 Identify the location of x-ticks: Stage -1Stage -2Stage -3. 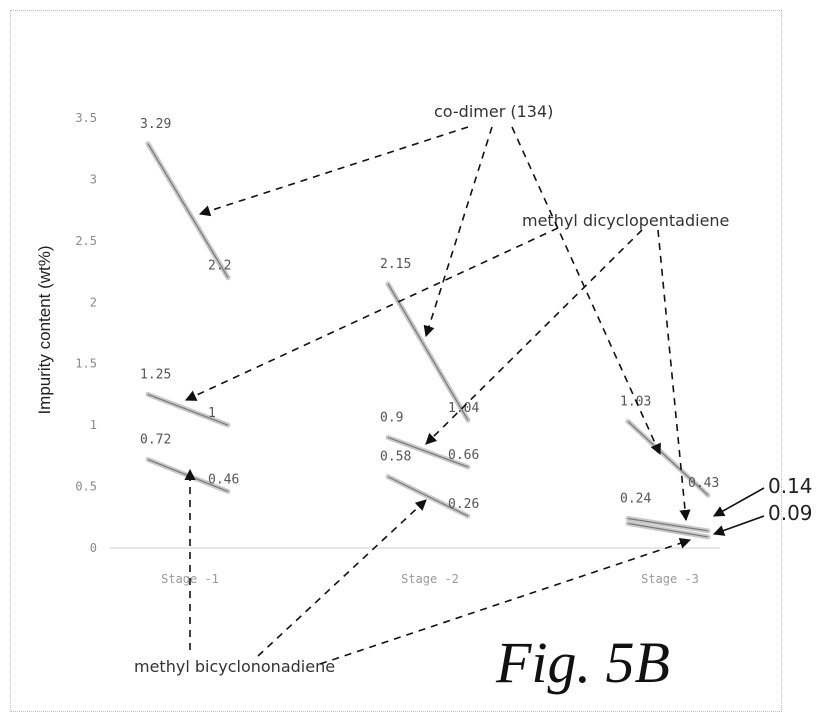
(430, 579).